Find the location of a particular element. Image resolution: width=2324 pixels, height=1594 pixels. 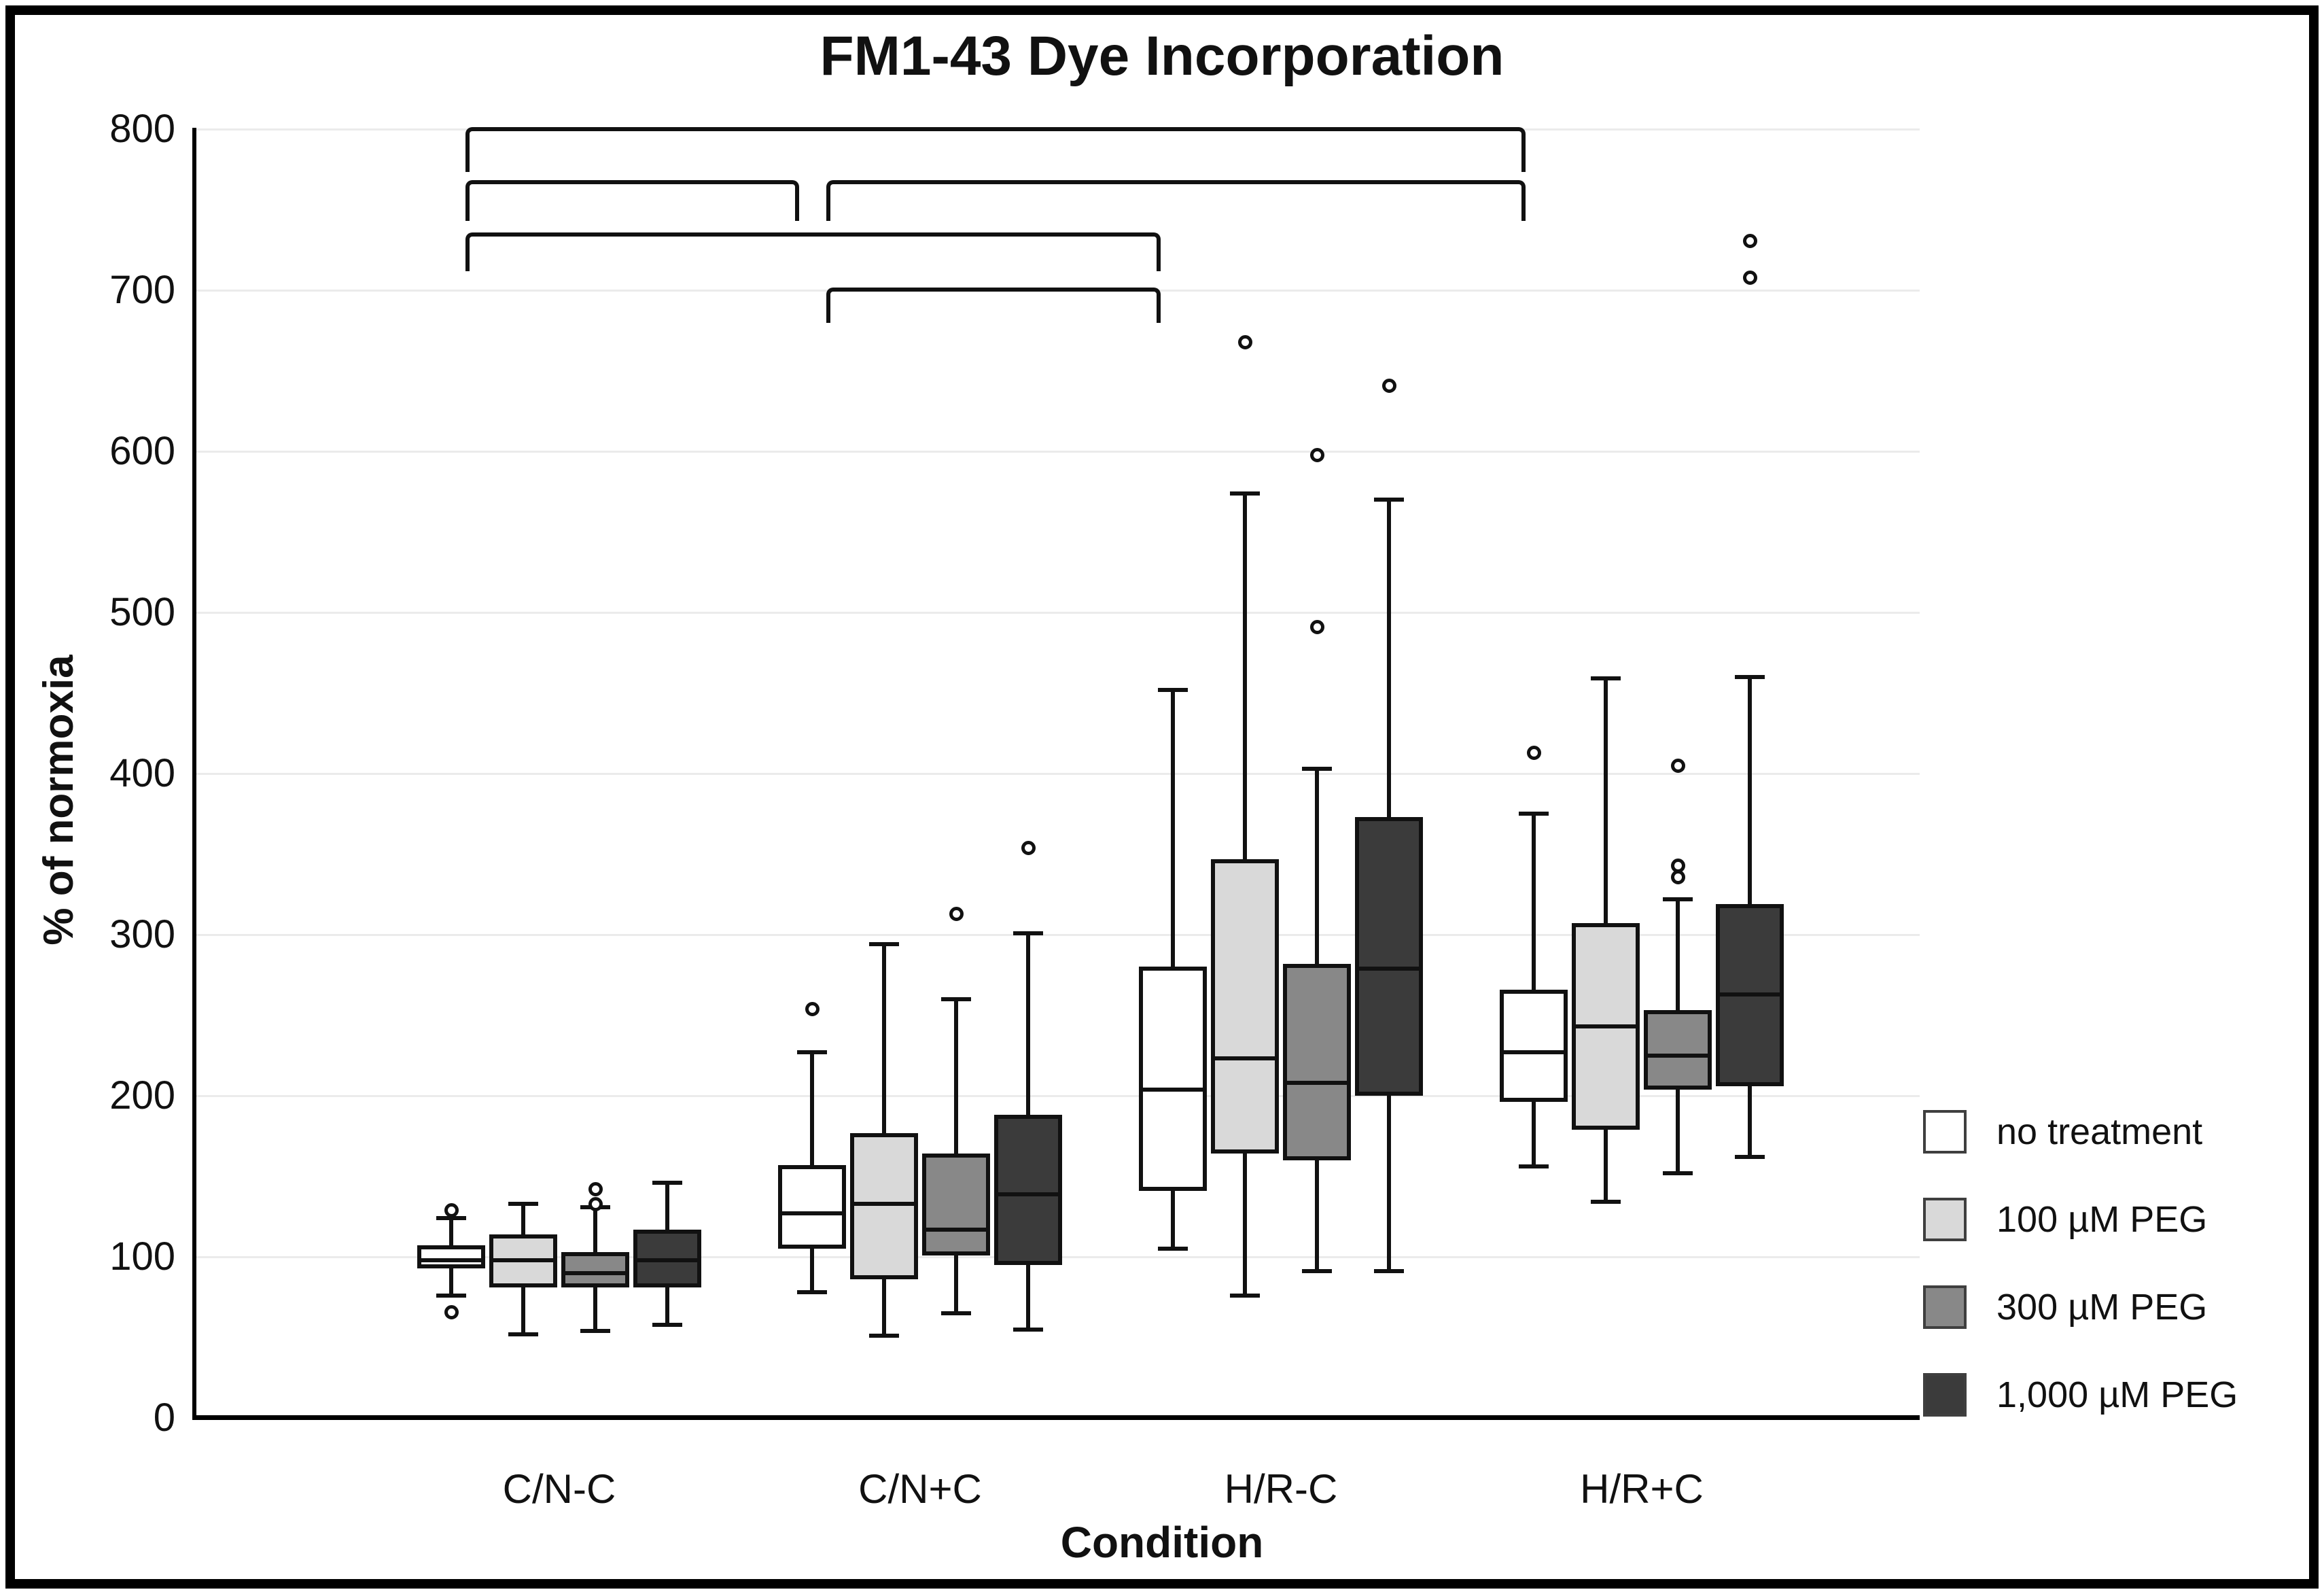

legend-item-label: 1,000 µM PEG is located at coordinates (2117, 1394).